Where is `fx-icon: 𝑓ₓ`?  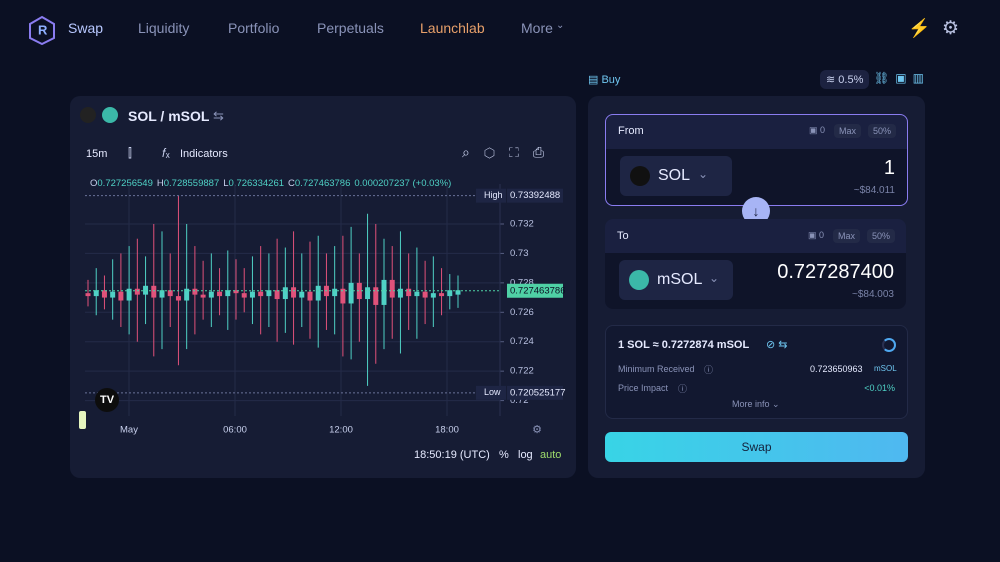 fx-icon: 𝑓ₓ is located at coordinates (166, 153).